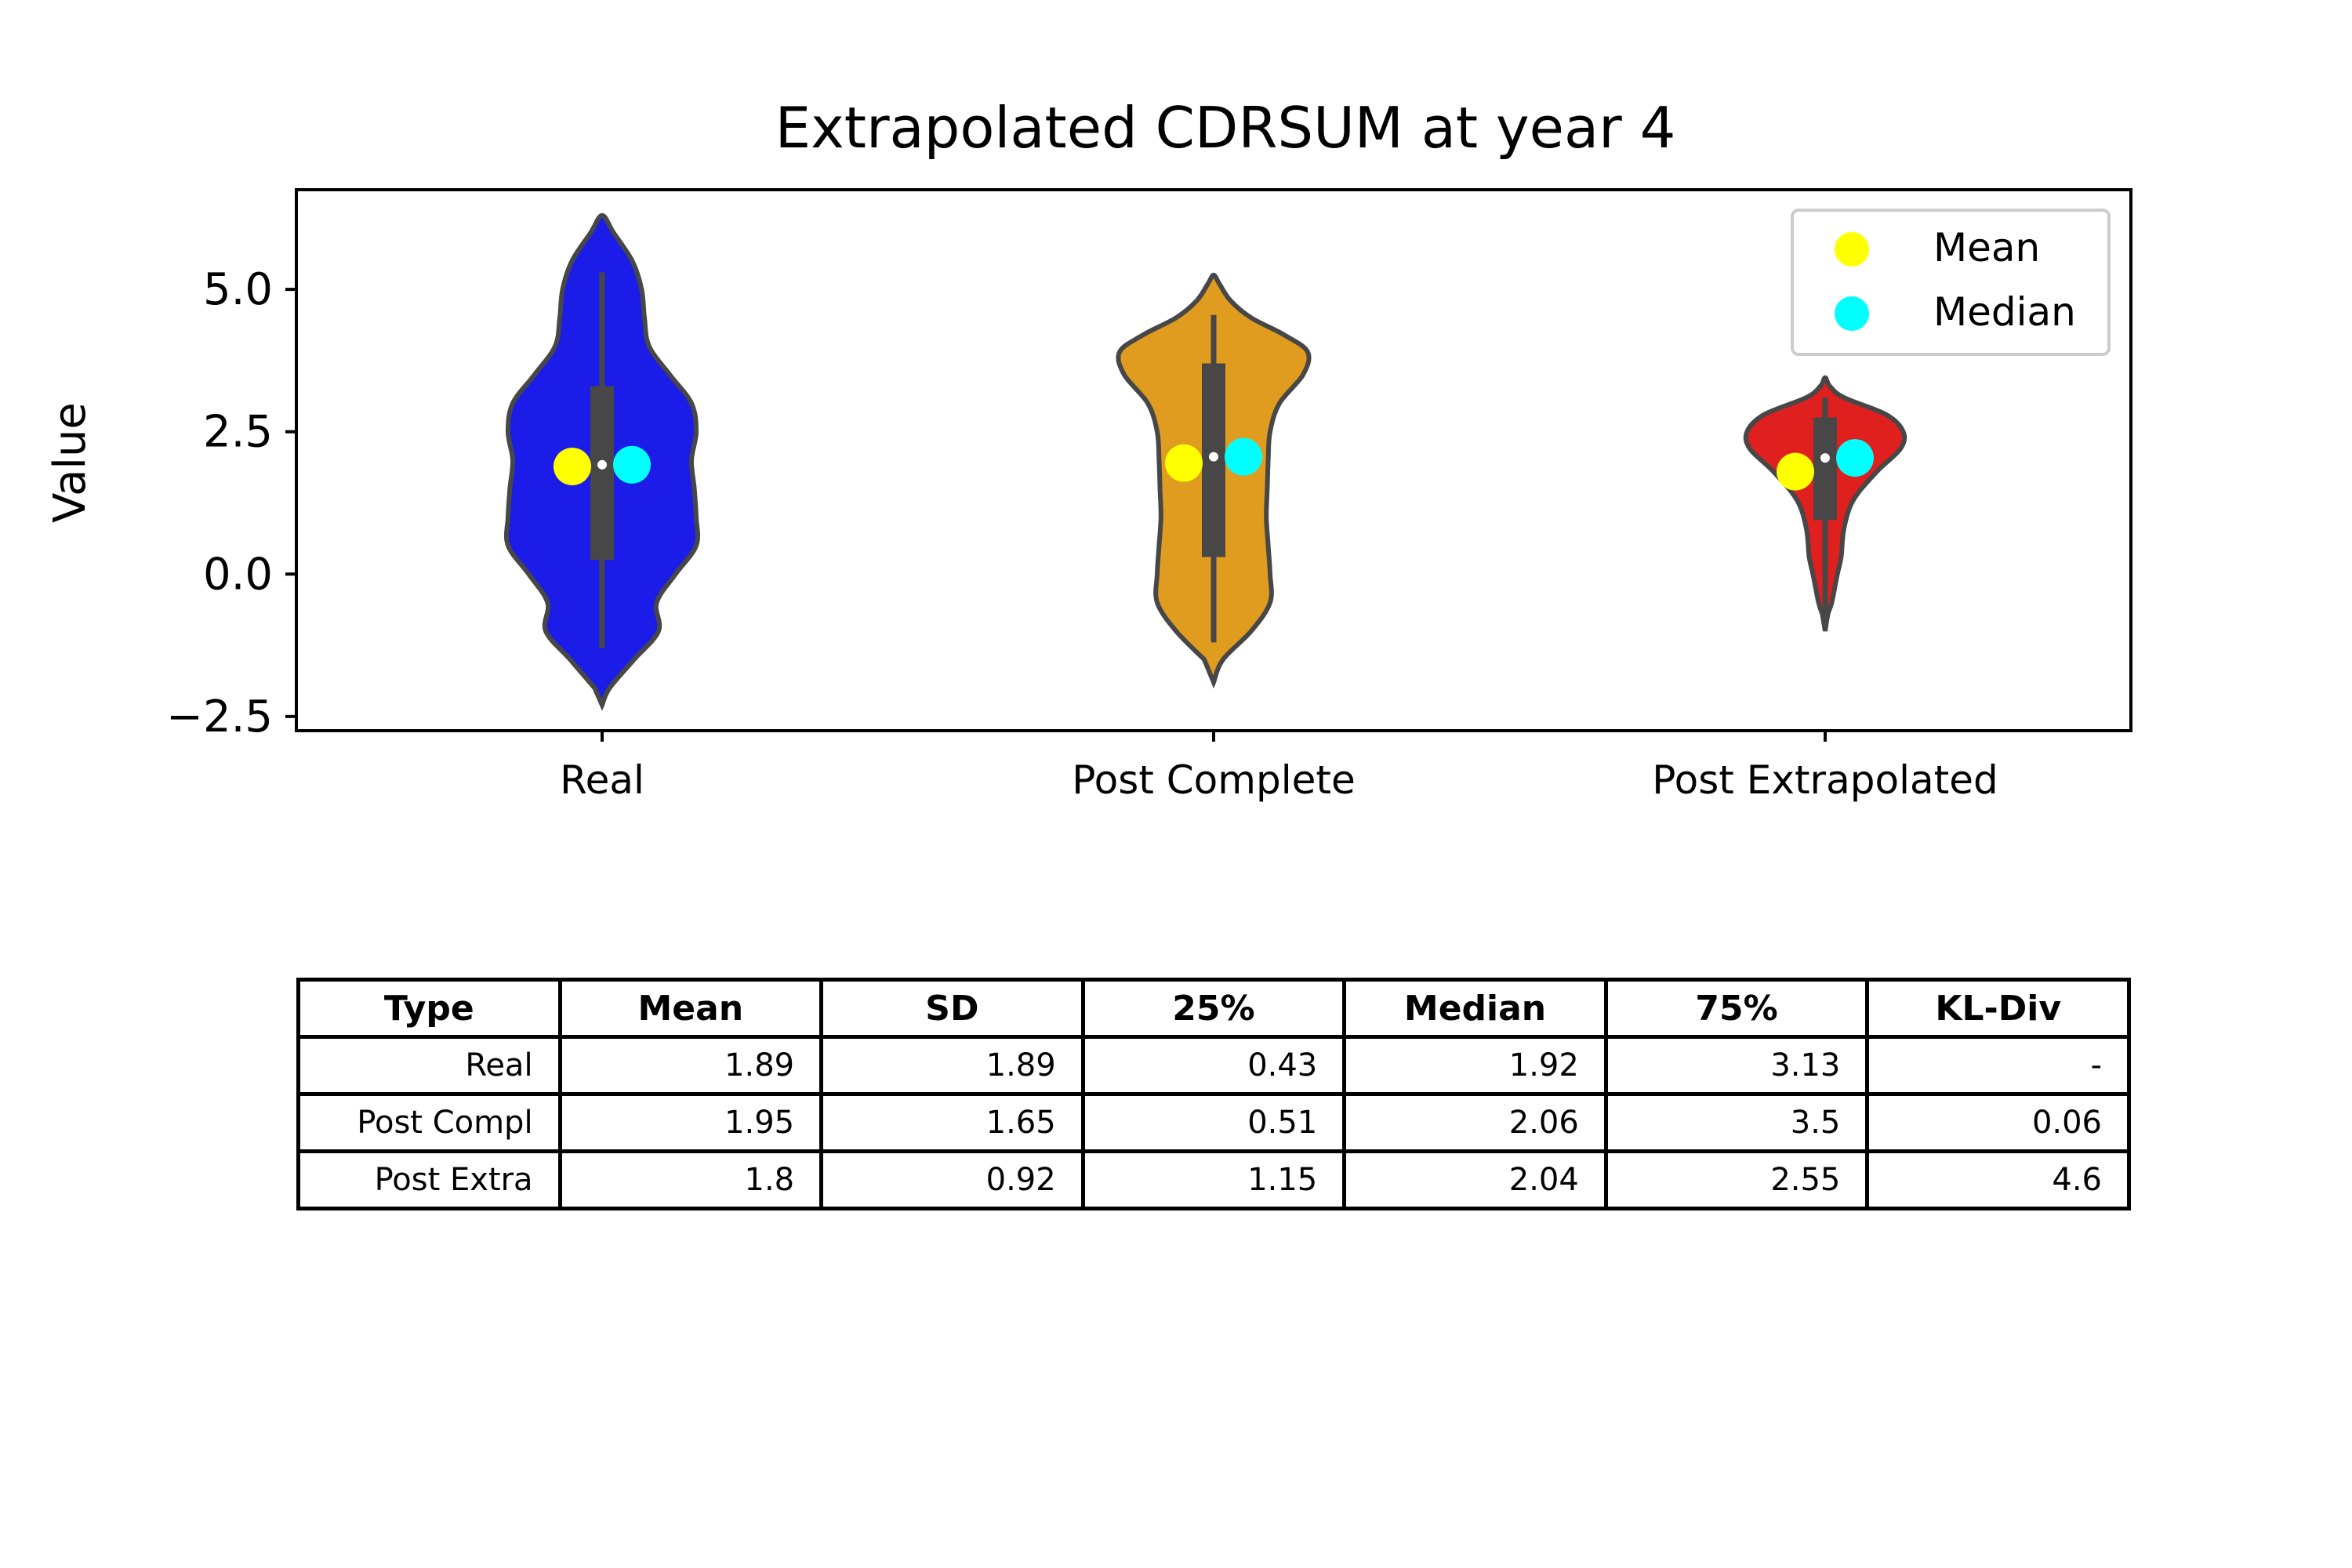  What do you see at coordinates (238, 433) in the screenshot?
I see `y-tick-label: 2.5` at bounding box center [238, 433].